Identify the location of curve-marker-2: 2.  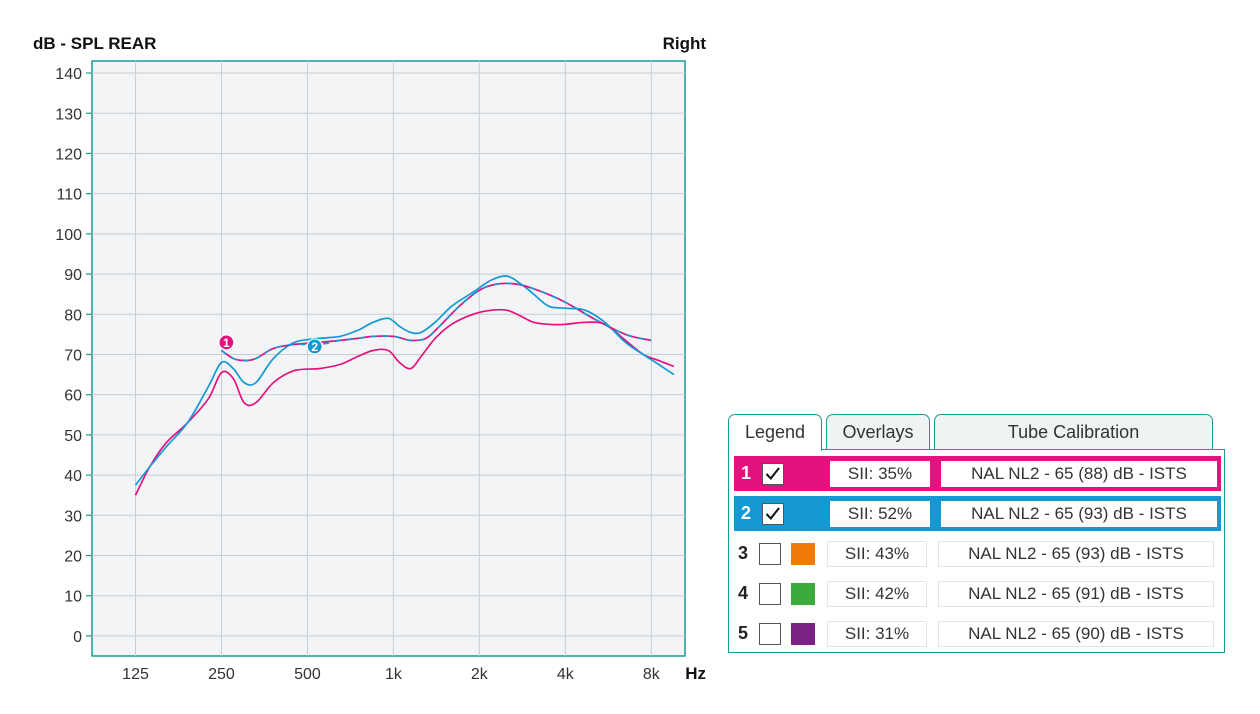
(314, 346).